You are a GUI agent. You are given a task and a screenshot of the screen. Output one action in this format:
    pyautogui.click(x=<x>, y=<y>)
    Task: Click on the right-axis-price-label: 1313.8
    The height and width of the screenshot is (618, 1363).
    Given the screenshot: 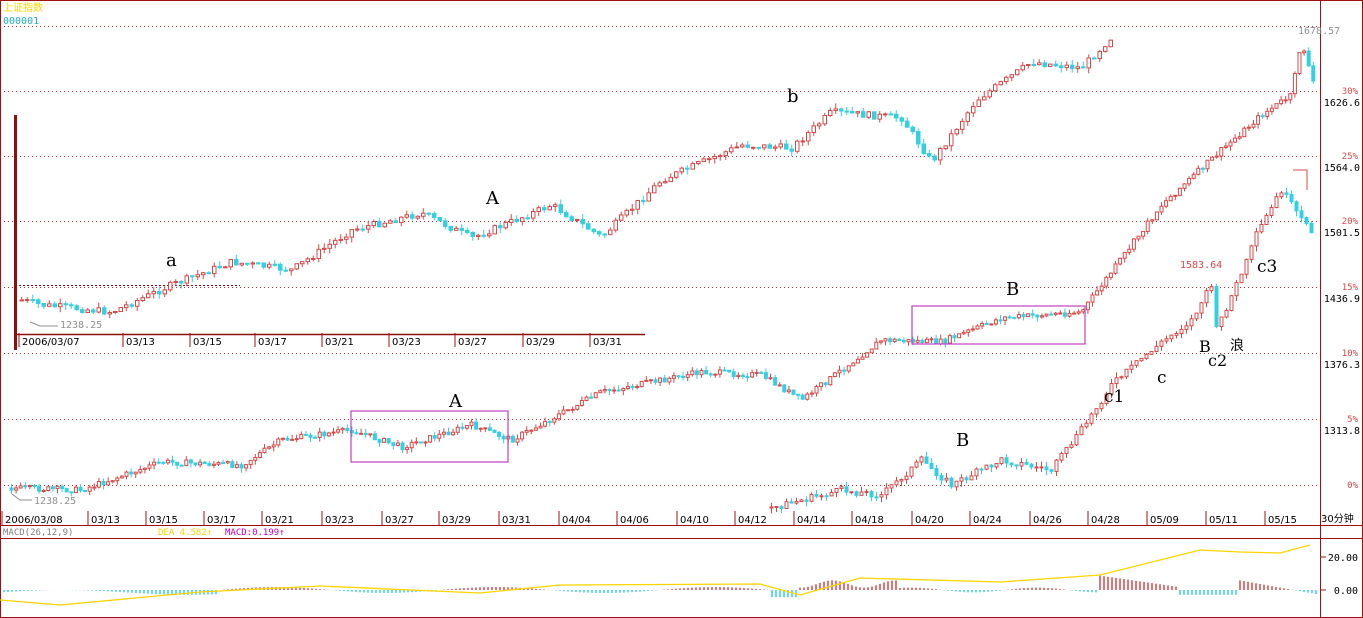 What is the action you would take?
    pyautogui.click(x=1342, y=431)
    